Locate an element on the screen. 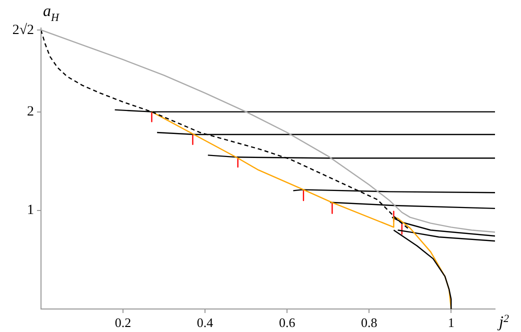  x-tick-label: 1 is located at coordinates (451, 322).